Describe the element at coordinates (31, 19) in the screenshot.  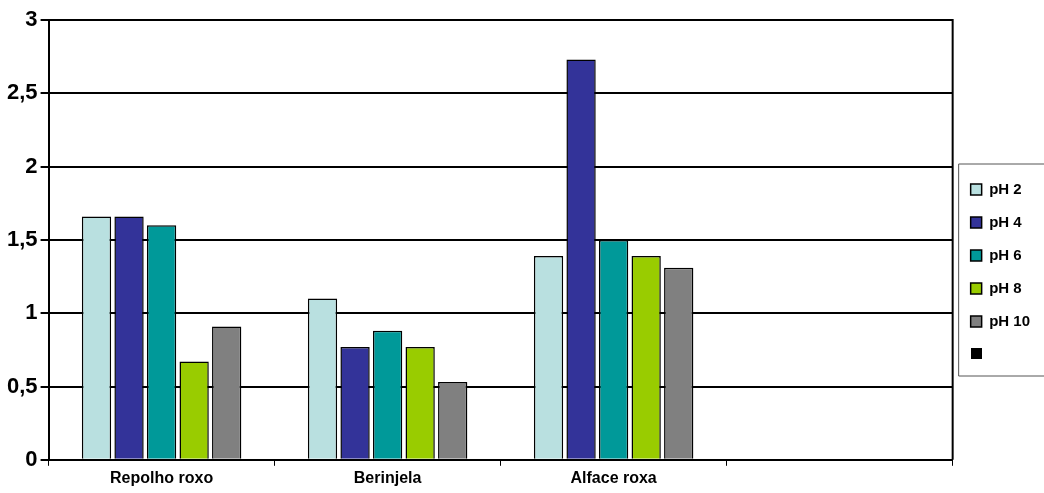
I see `y-tick-label: 3` at that location.